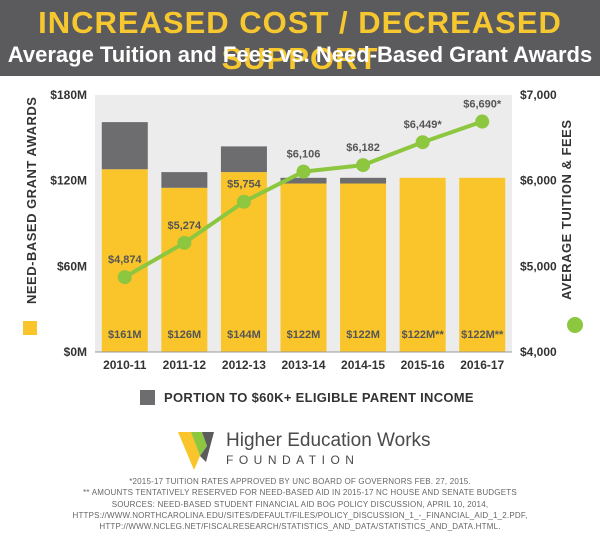 This screenshot has height=546, width=600. What do you see at coordinates (319, 397) in the screenshot?
I see `legend-label-portion: PORTION TO $60K+ ELIGIBLE PARENT INCOME` at bounding box center [319, 397].